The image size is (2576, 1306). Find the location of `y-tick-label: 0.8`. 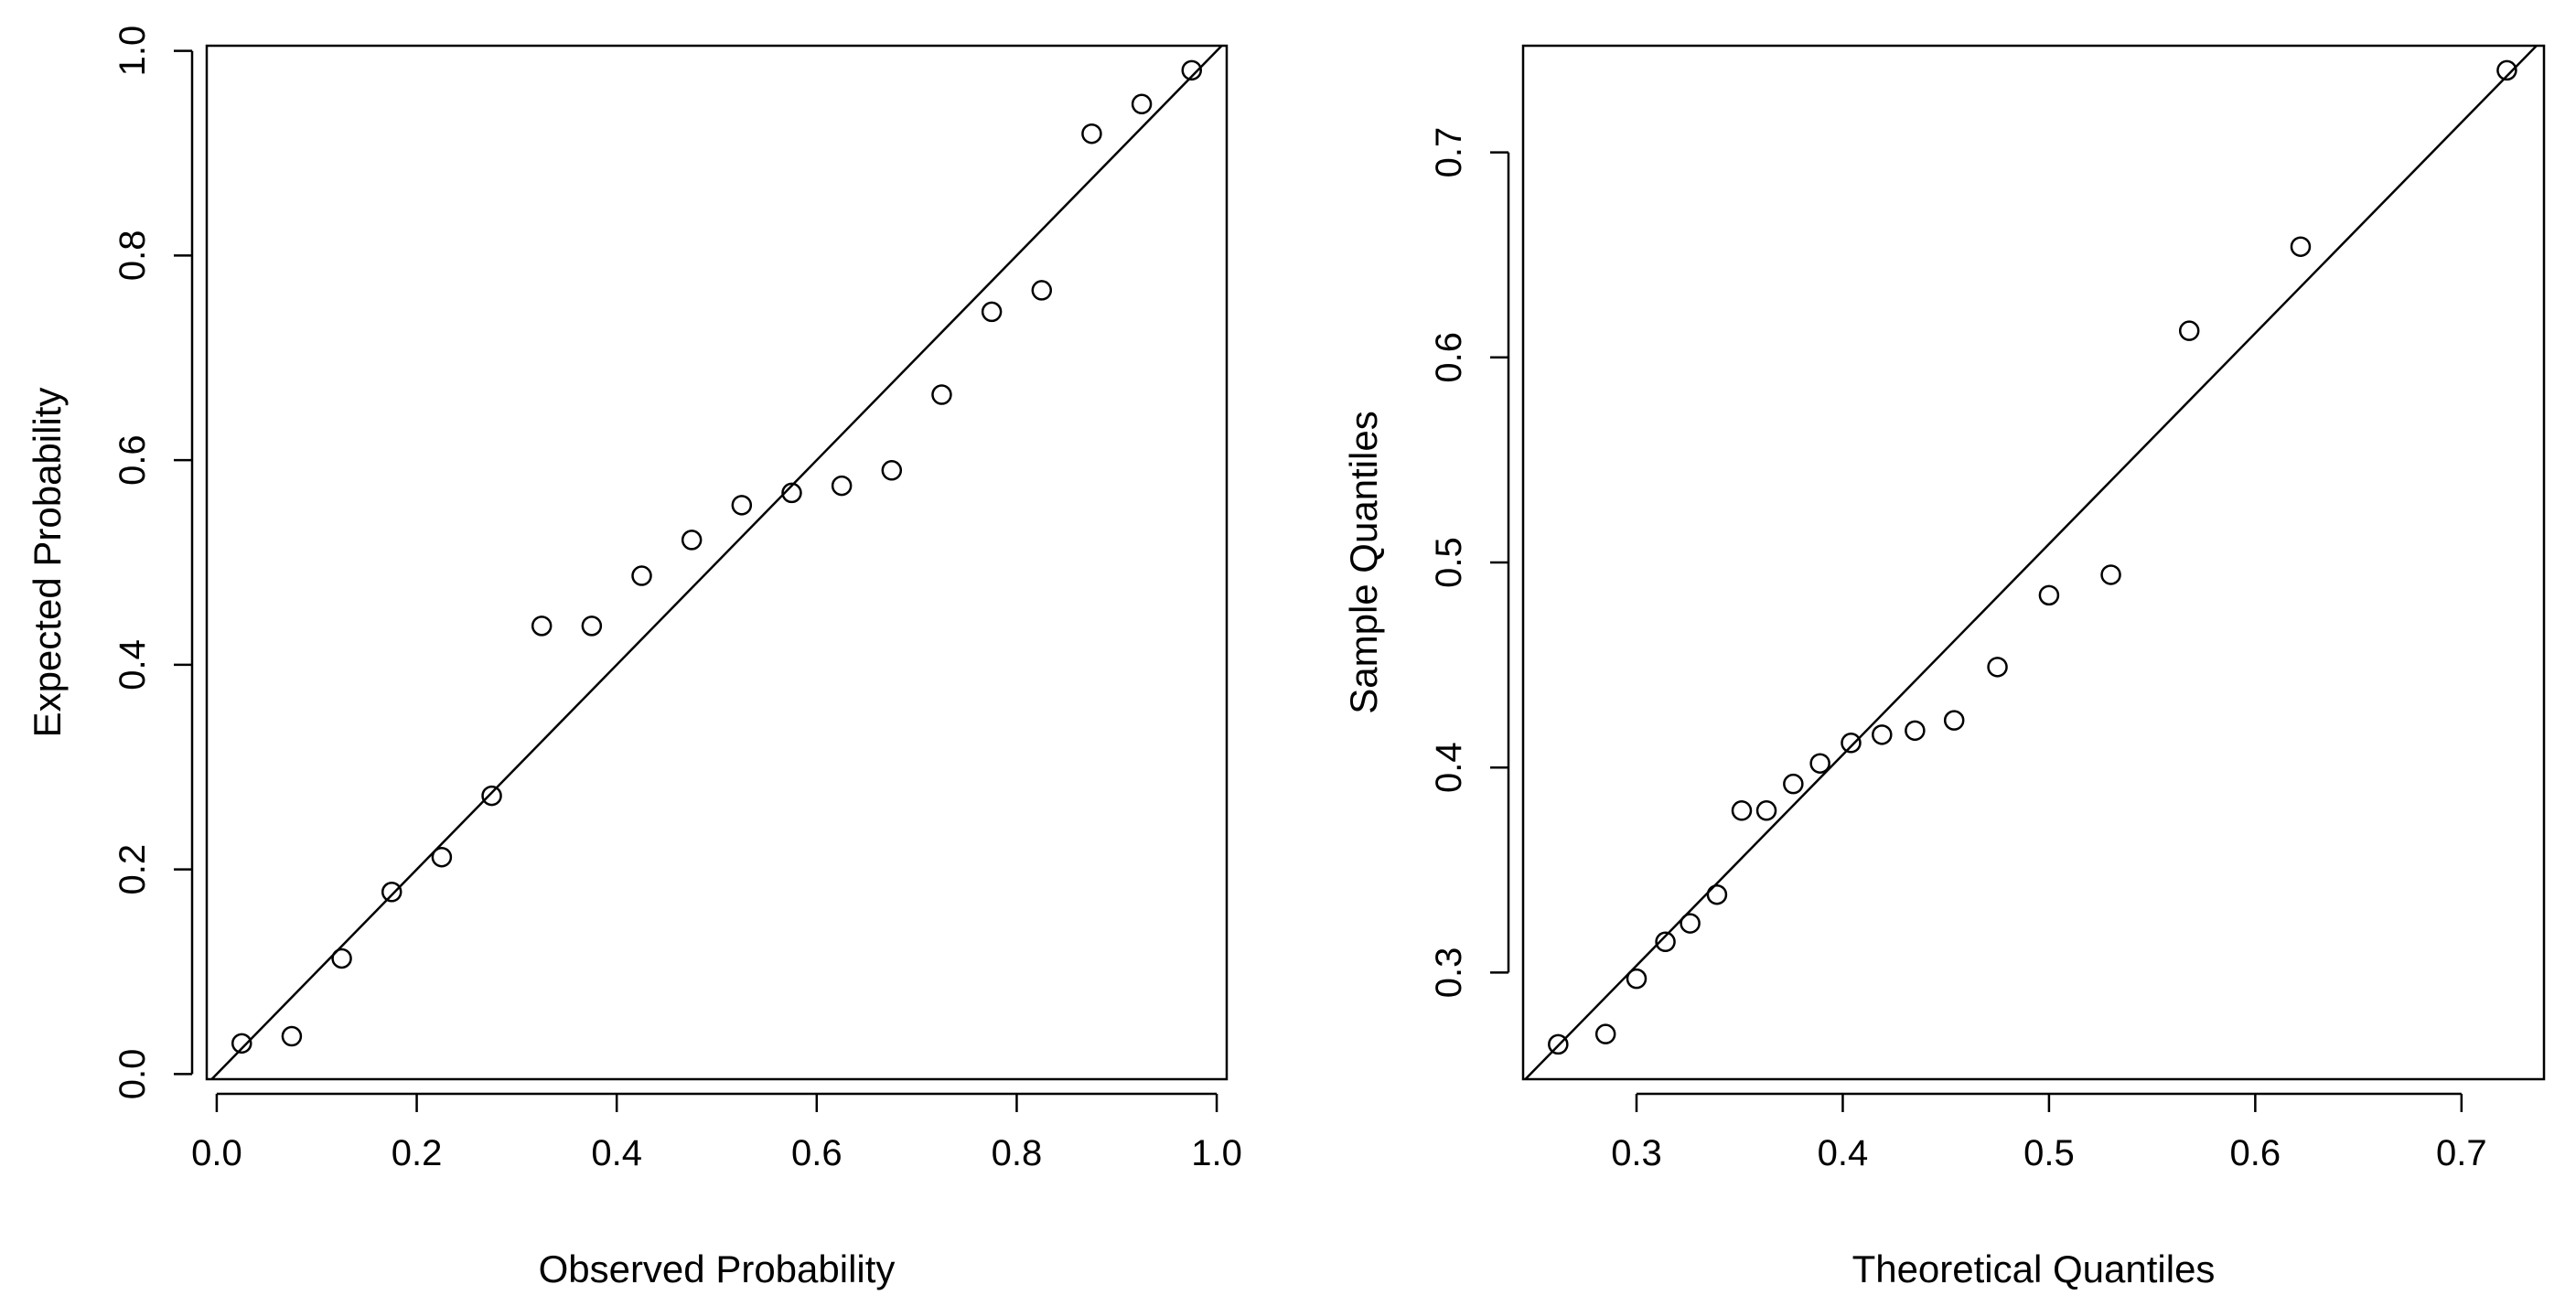

y-tick-label: 0.8 is located at coordinates (133, 256).